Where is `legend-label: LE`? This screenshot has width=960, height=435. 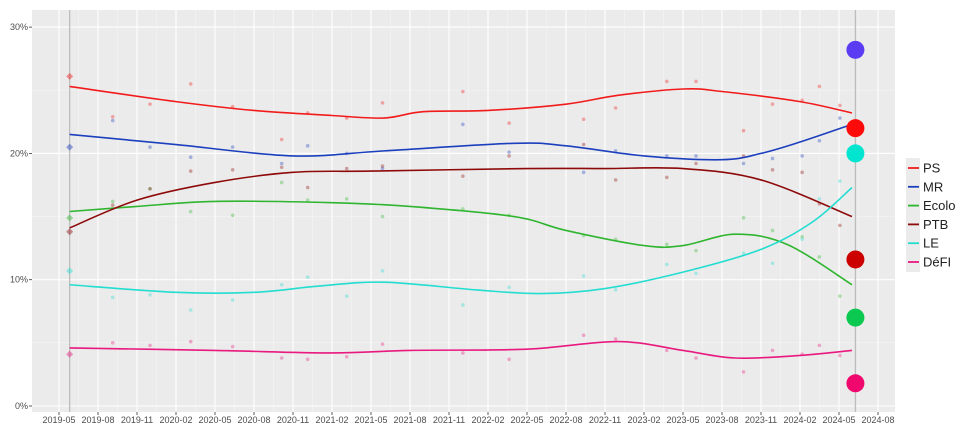
legend-label: LE is located at coordinates (931, 243).